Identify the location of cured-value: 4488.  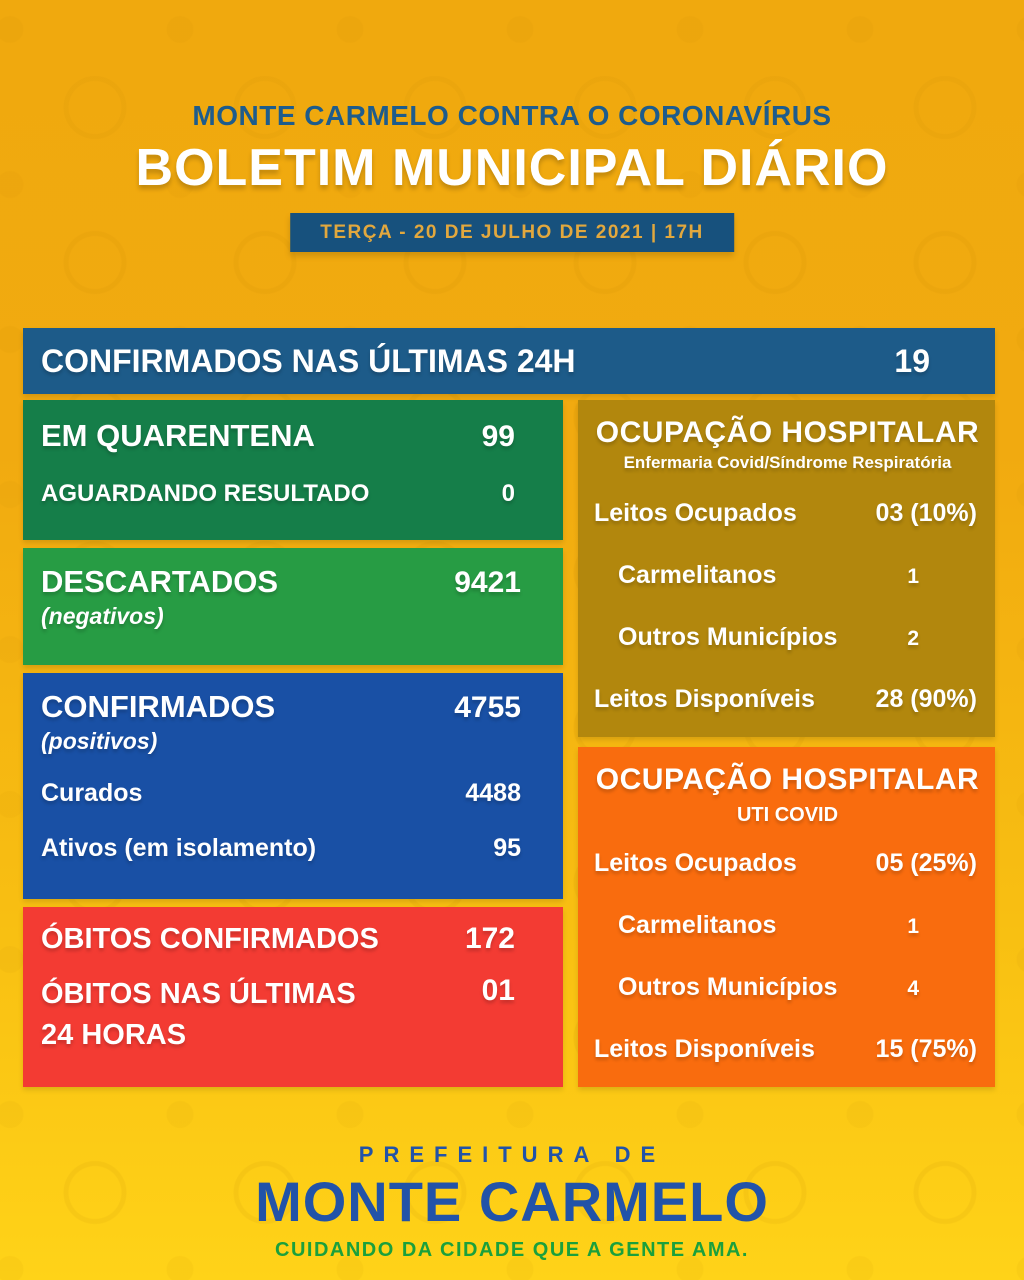
(493, 793).